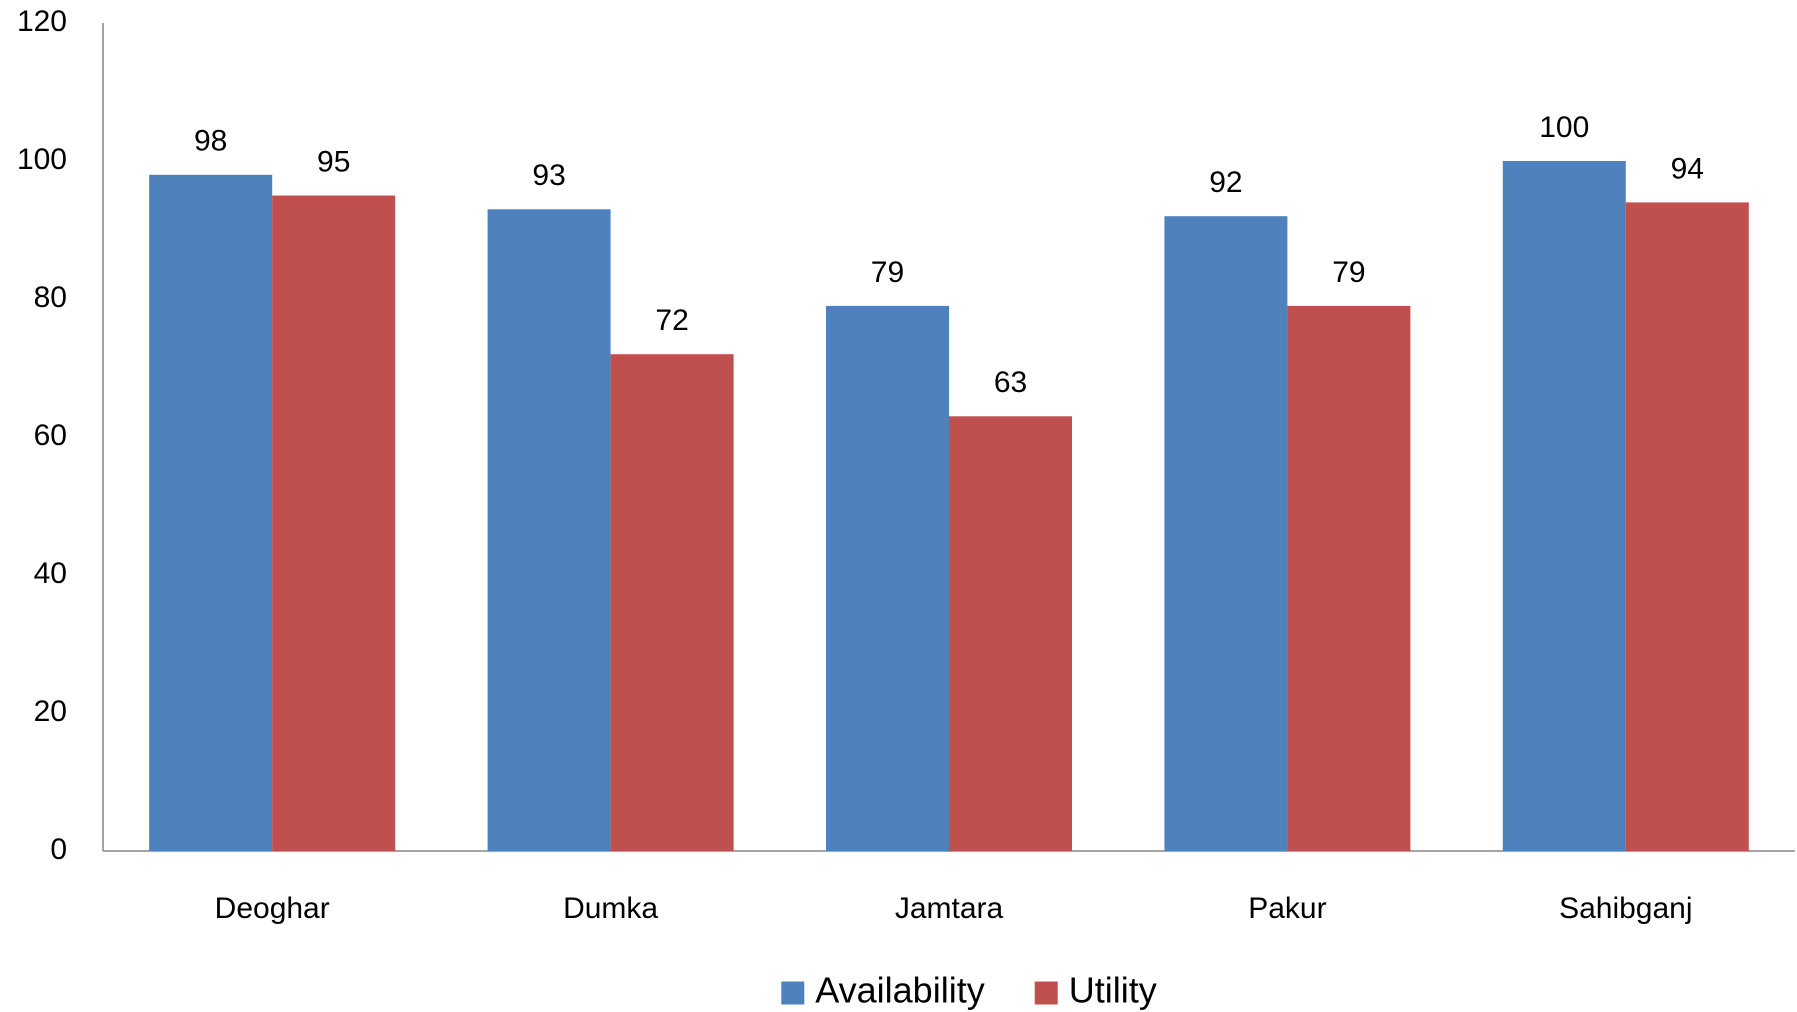 This screenshot has height=1012, width=1797. I want to click on value-label: 95, so click(333, 161).